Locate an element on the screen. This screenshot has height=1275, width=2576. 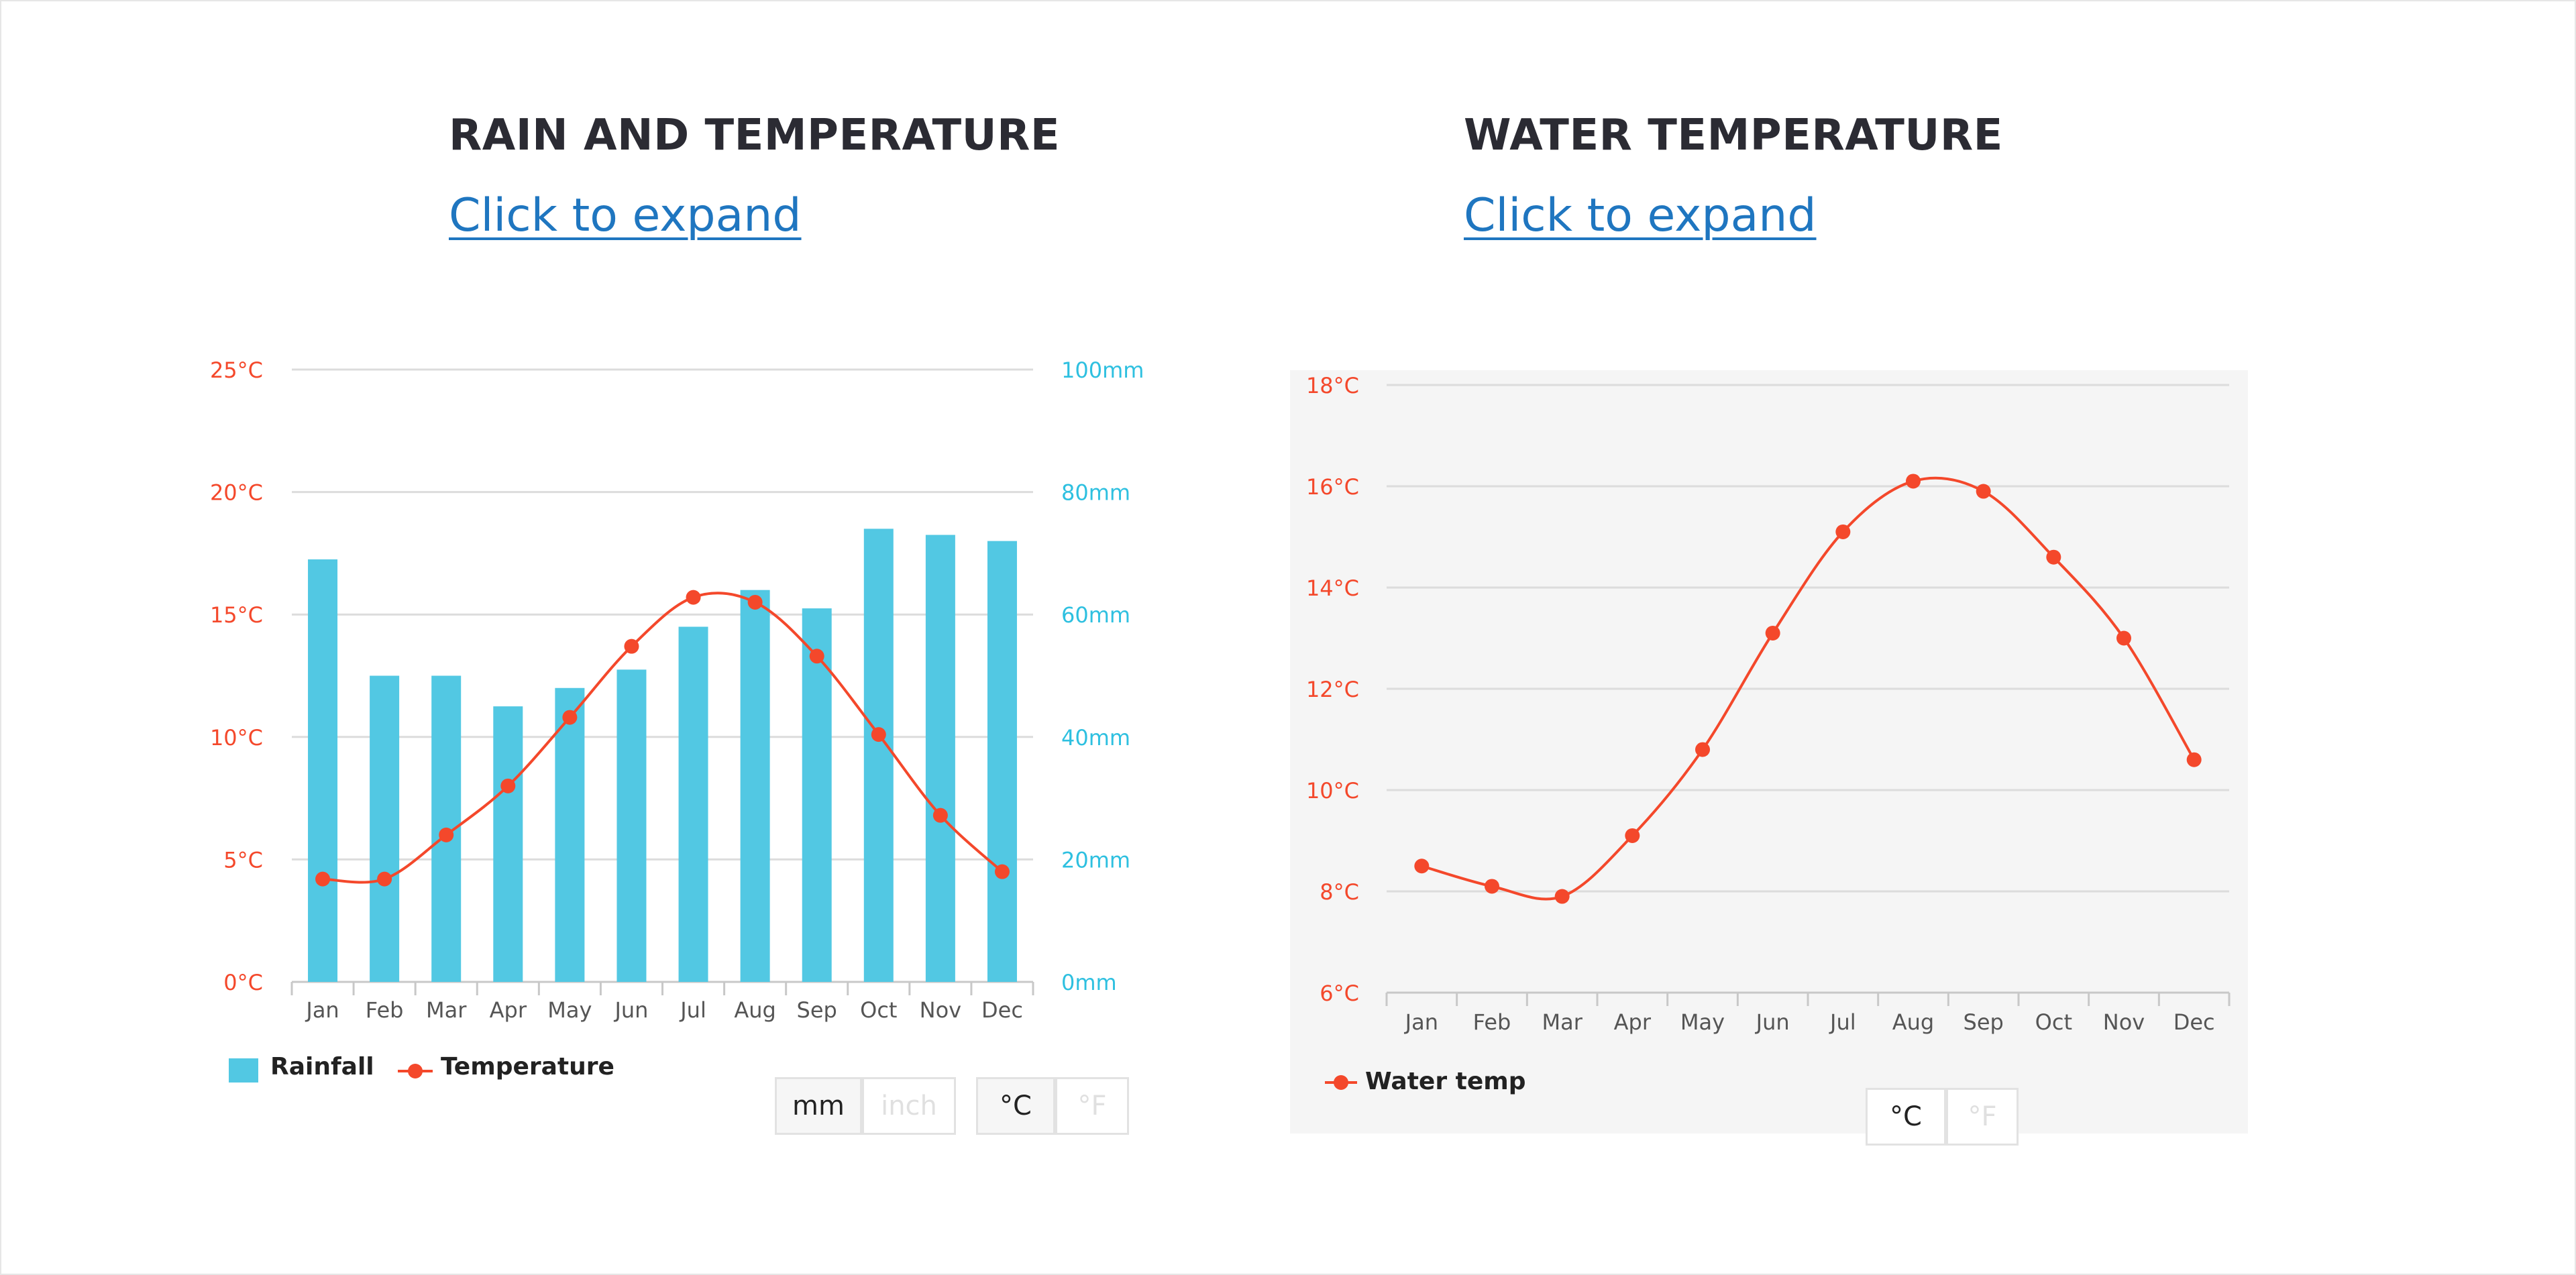
rain-expand-link: Click to expand is located at coordinates (625, 215).